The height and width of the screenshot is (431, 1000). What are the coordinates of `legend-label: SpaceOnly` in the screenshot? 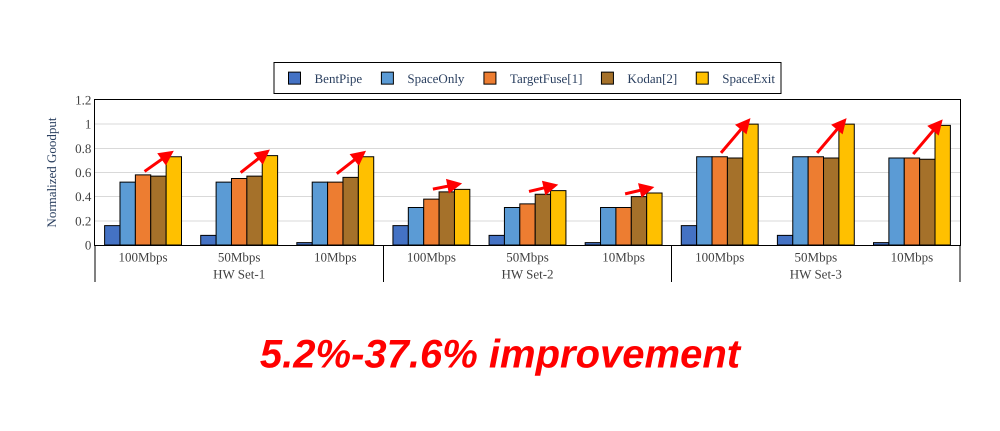 It's located at (436, 78).